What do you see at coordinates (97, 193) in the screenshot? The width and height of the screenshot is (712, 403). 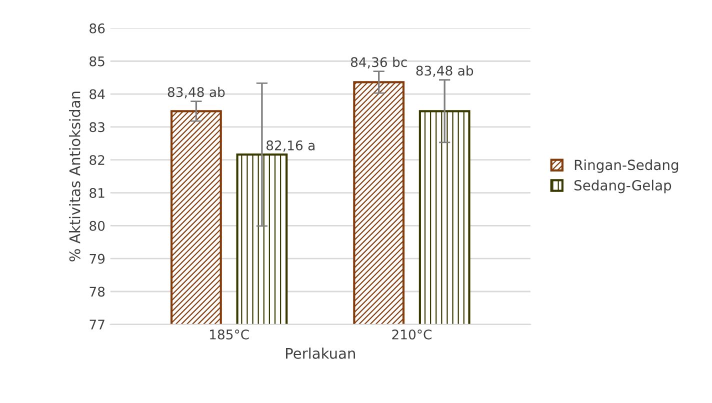 I see `y-tick-label: 81` at bounding box center [97, 193].